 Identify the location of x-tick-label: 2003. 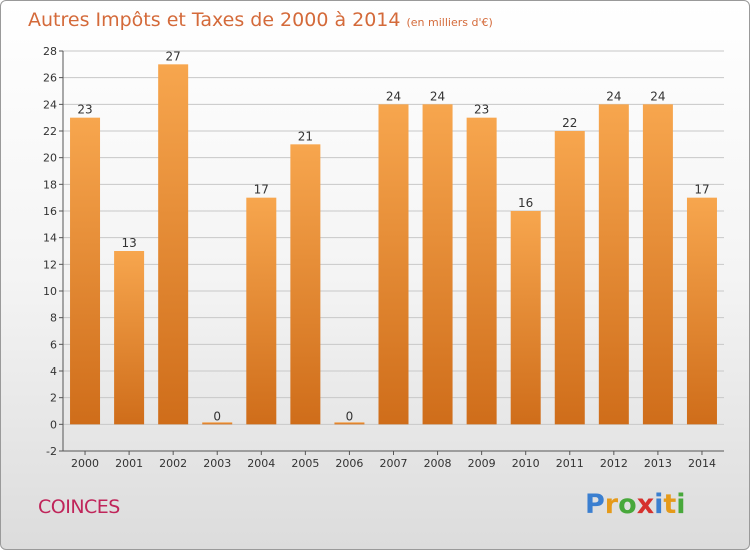
(217, 463).